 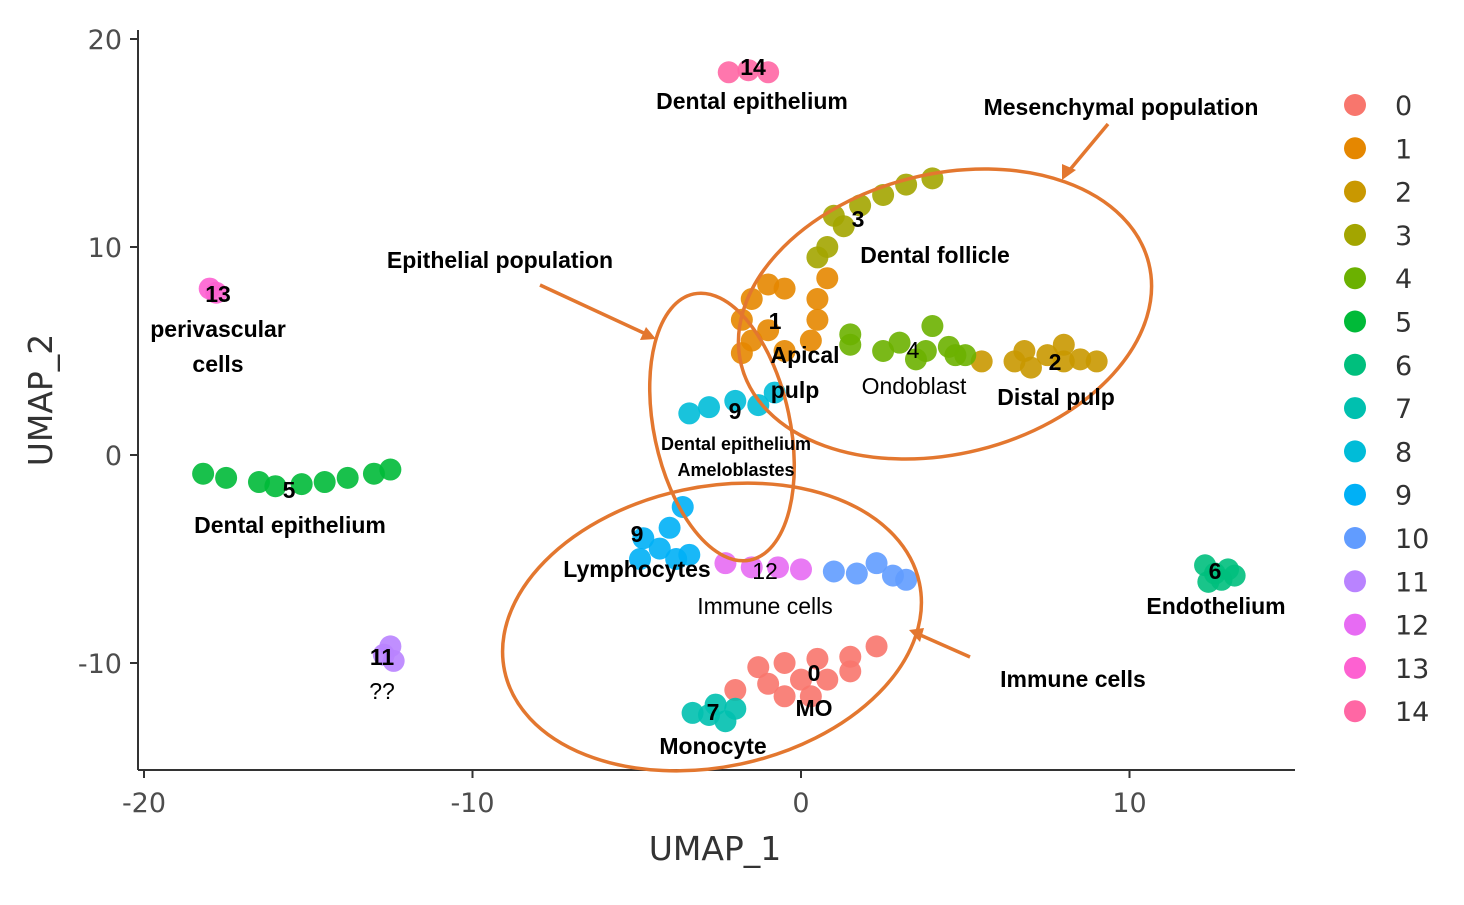 What do you see at coordinates (765, 571) in the screenshot?
I see `annotation-cluster-12: 12` at bounding box center [765, 571].